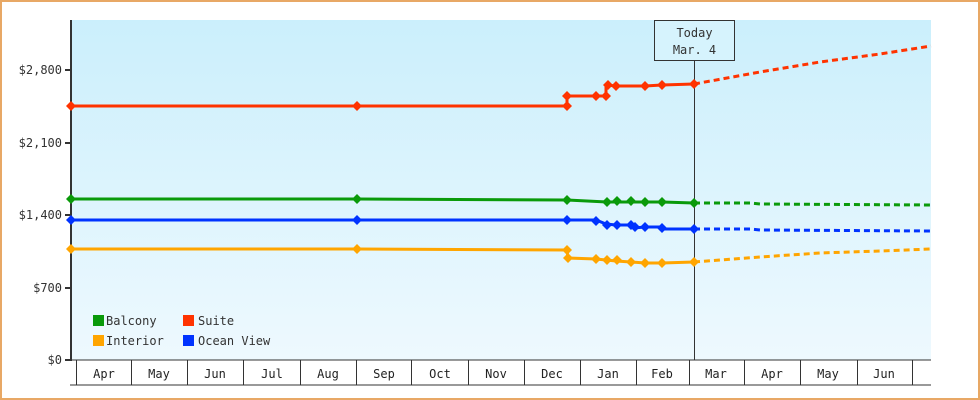  Describe the element at coordinates (55, 360) in the screenshot. I see `y-tick-label: $0` at that location.